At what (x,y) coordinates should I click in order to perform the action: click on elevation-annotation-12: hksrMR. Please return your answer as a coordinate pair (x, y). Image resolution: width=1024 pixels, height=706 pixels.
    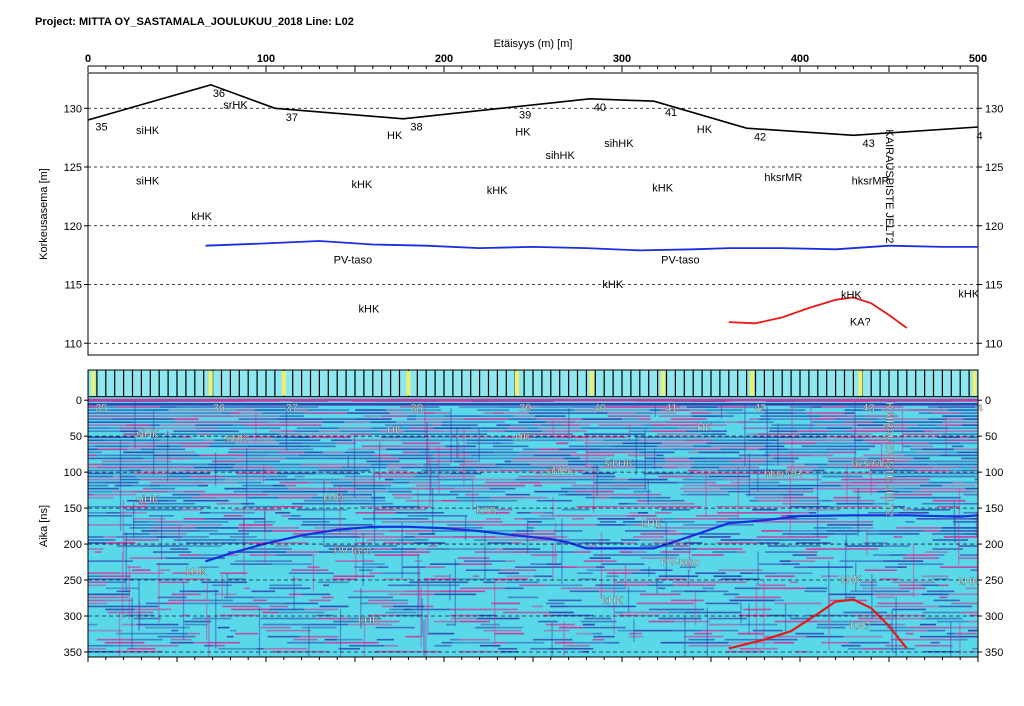
    Looking at the image, I should click on (871, 182).